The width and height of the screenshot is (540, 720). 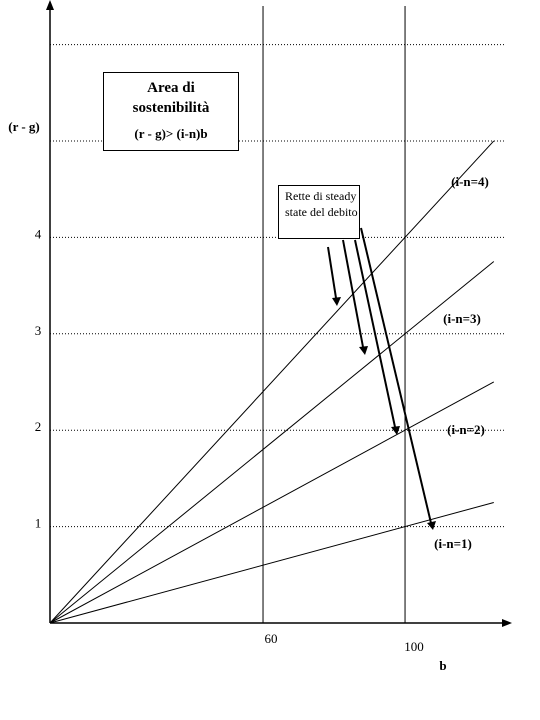 What do you see at coordinates (384, 413) in the screenshot?
I see `arrowheads` at bounding box center [384, 413].